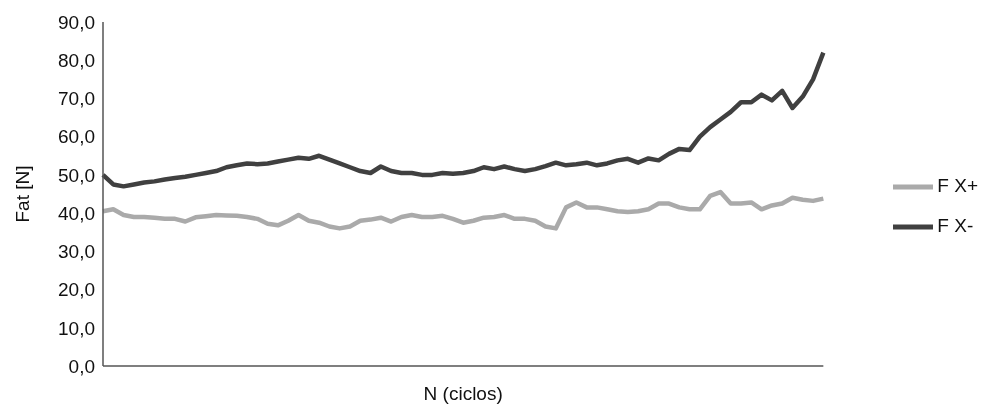 This screenshot has height=414, width=1006. I want to click on x-axis-title: N (ciclos), so click(463, 393).